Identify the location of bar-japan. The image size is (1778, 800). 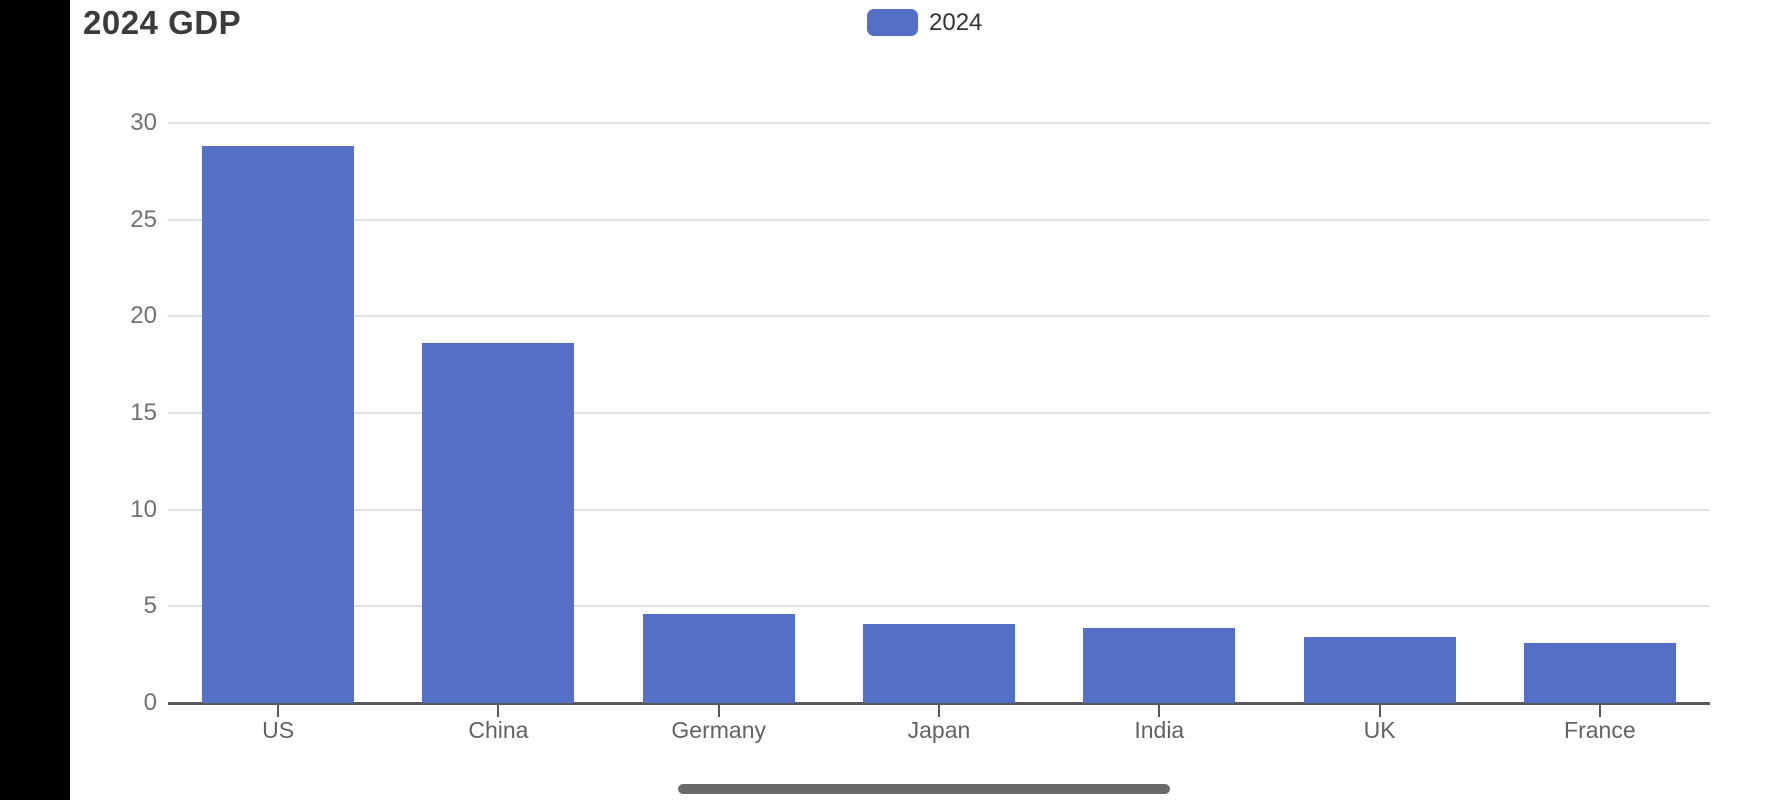
(939, 663).